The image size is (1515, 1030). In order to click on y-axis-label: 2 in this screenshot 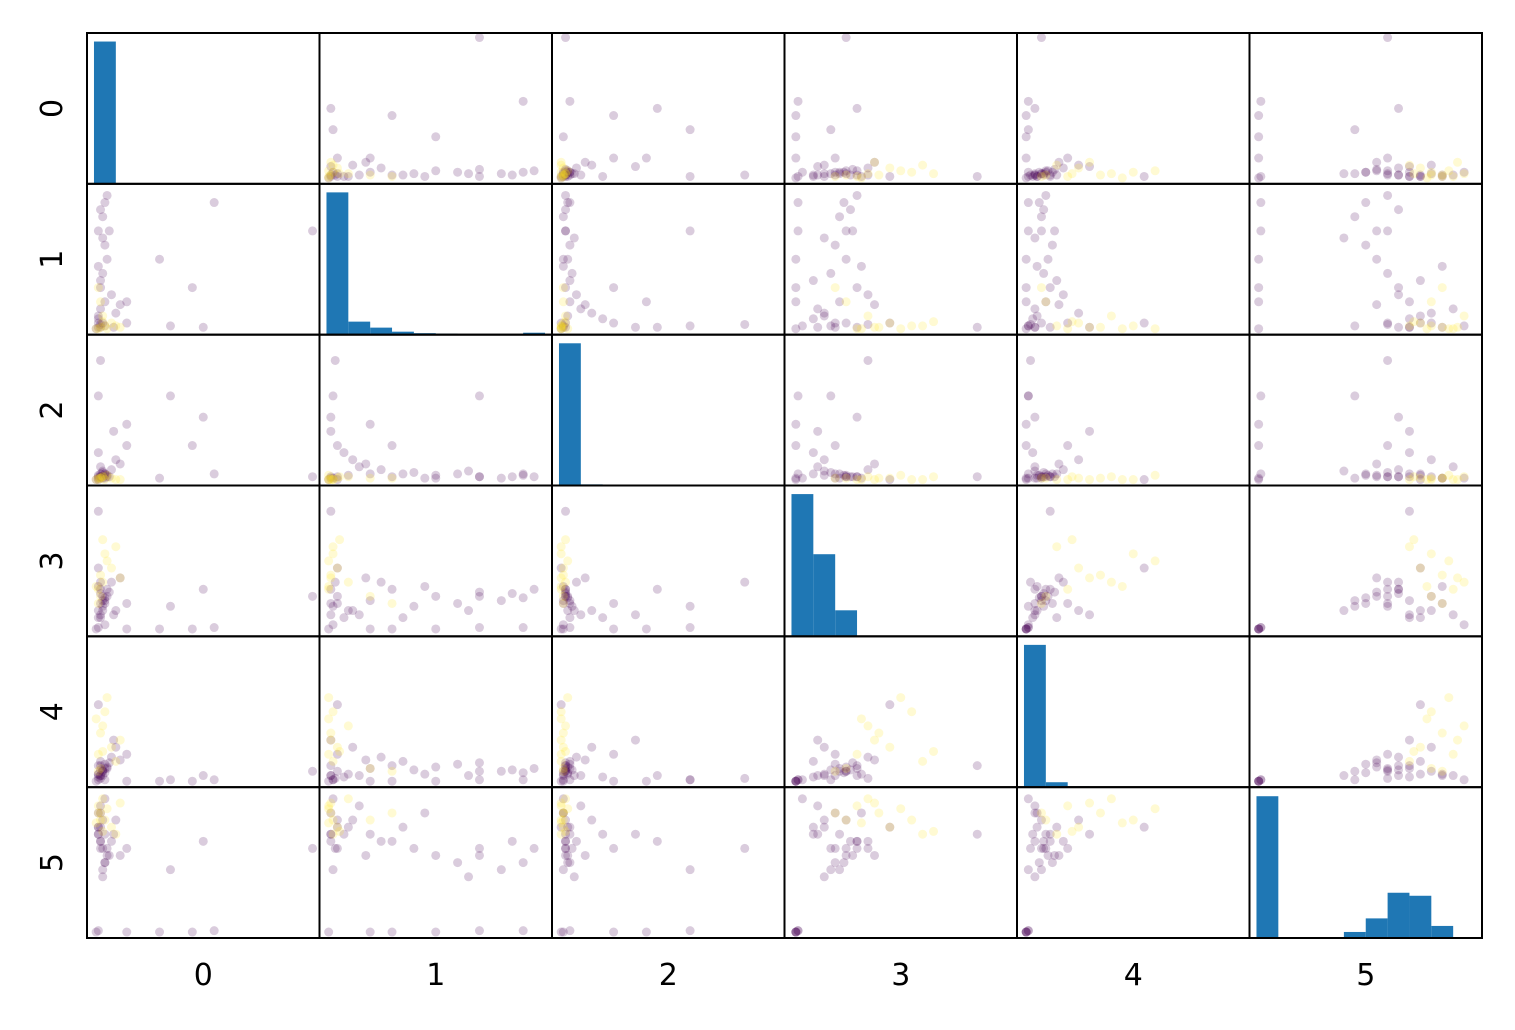, I will do `click(52, 410)`.